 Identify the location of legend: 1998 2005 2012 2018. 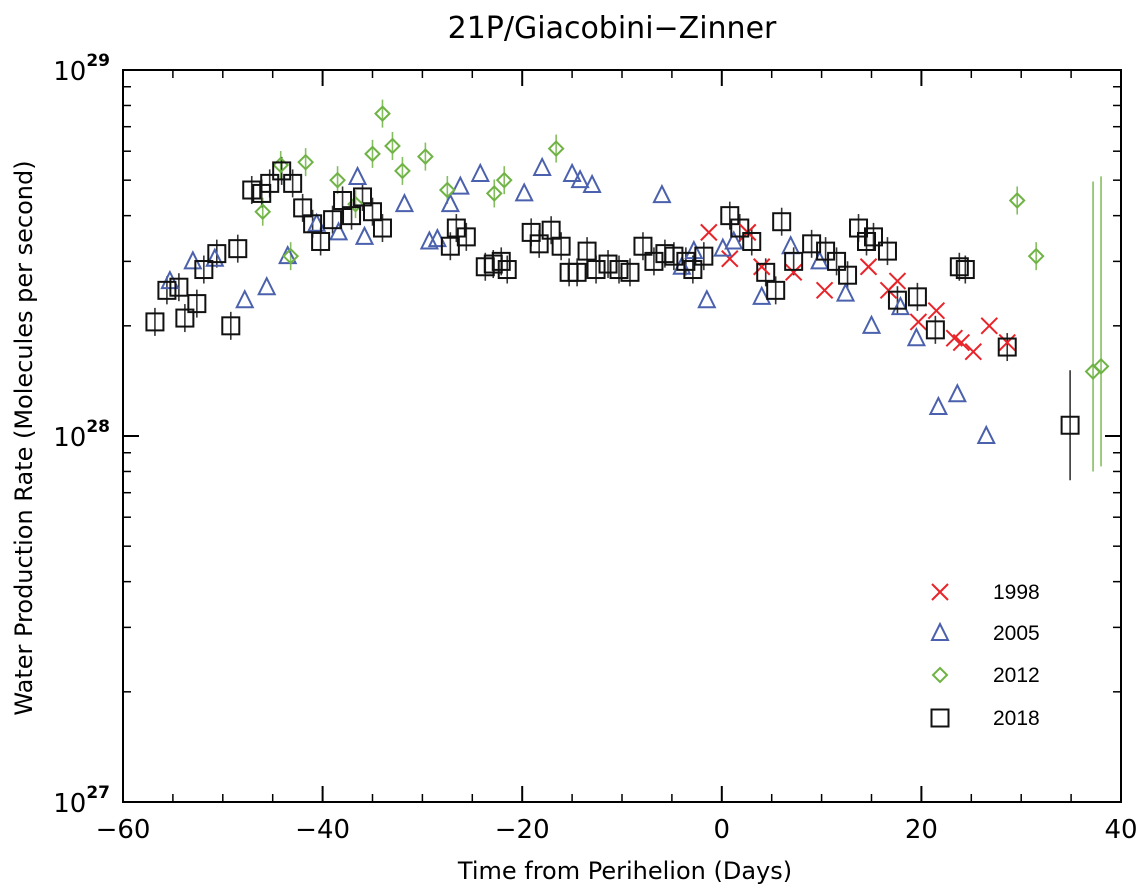
(985, 655).